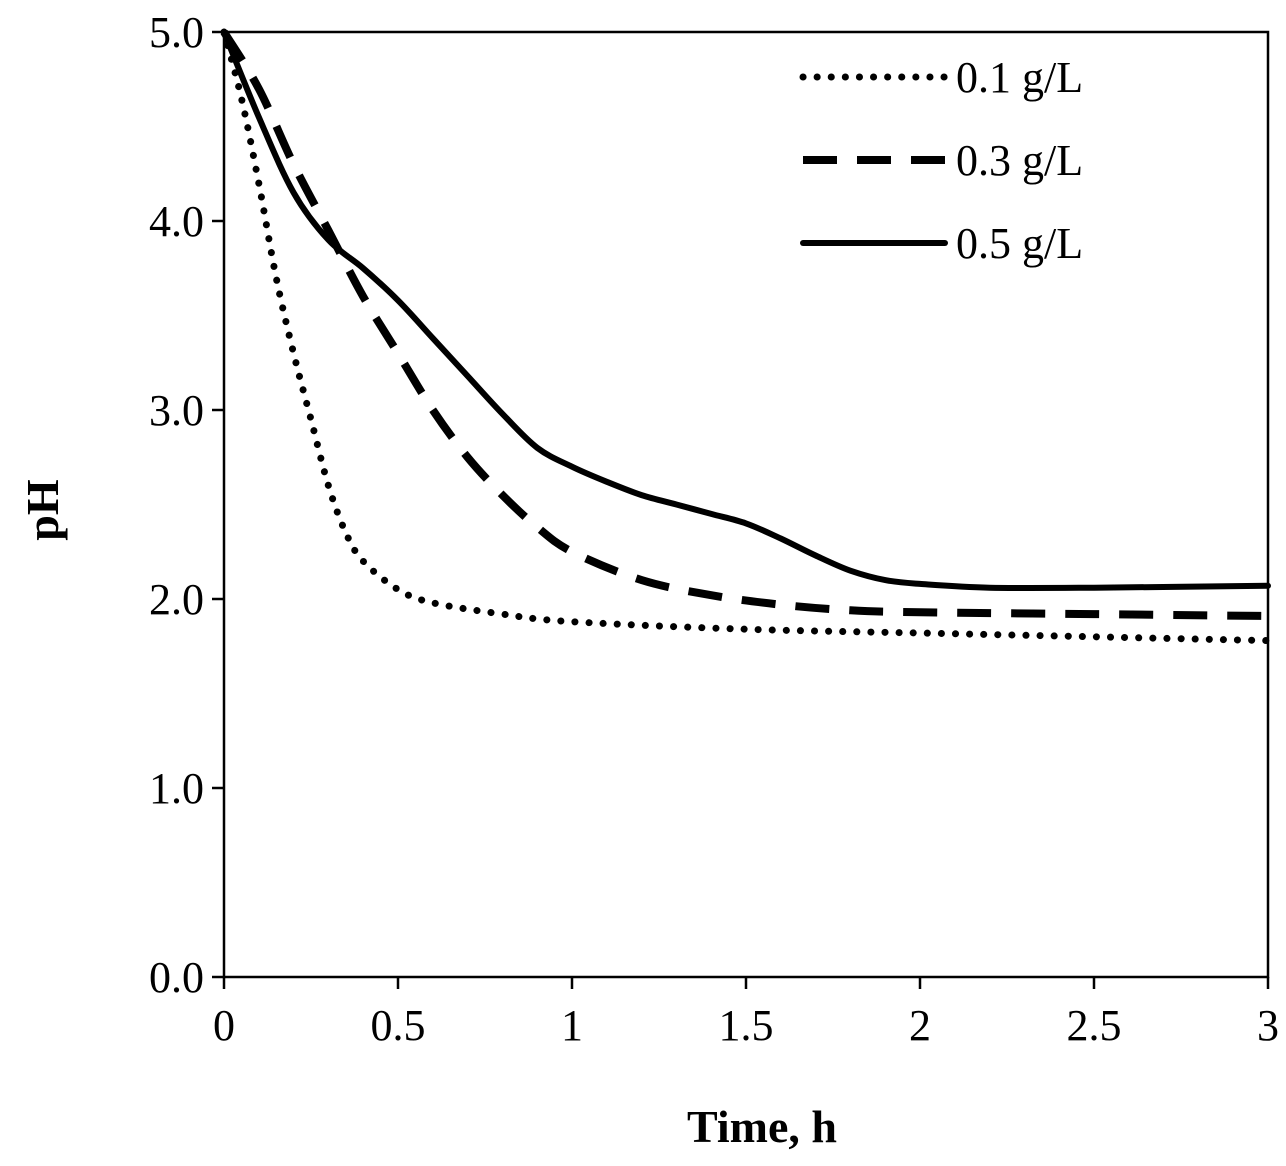  What do you see at coordinates (762, 1126) in the screenshot?
I see `x-axis-title: Time, h` at bounding box center [762, 1126].